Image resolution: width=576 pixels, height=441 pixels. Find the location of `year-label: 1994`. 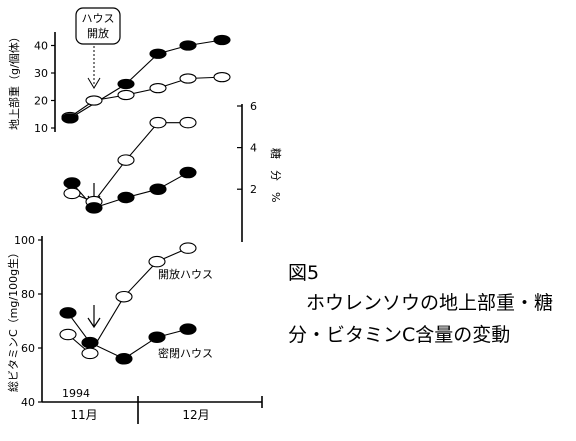

year-label: 1994 is located at coordinates (76, 393).